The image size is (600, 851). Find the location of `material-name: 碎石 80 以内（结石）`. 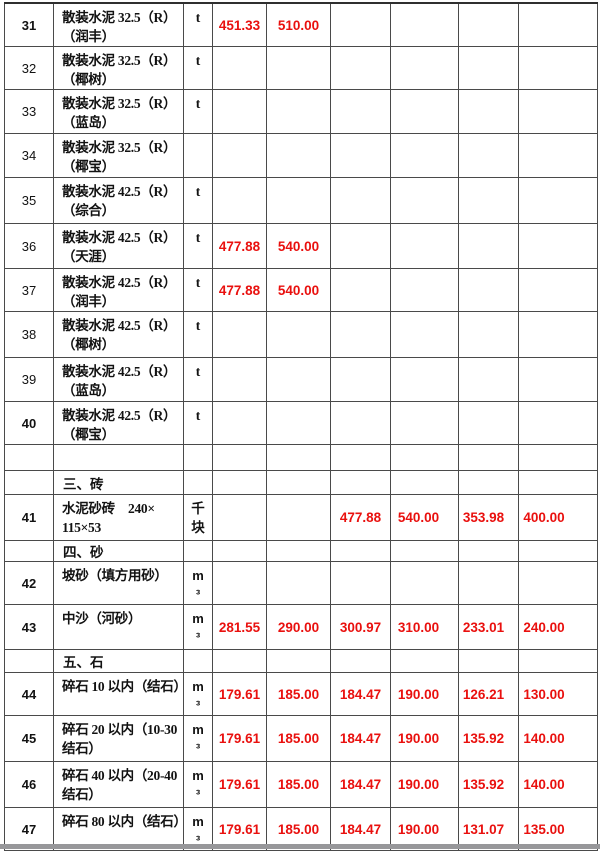

material-name: 碎石 80 以内（结石） is located at coordinates (120, 829).